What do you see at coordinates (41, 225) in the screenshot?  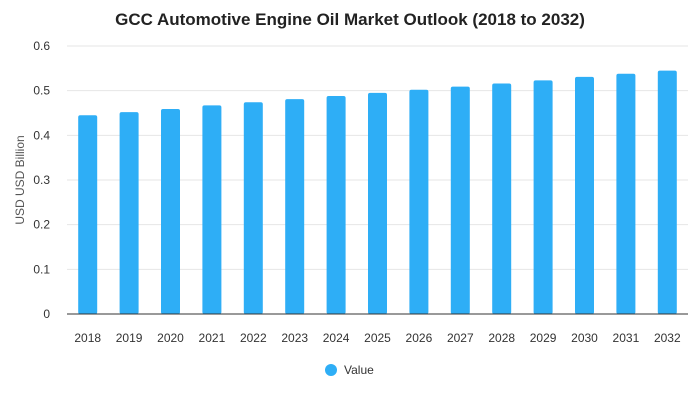 I see `y-tick-label: 0.2` at bounding box center [41, 225].